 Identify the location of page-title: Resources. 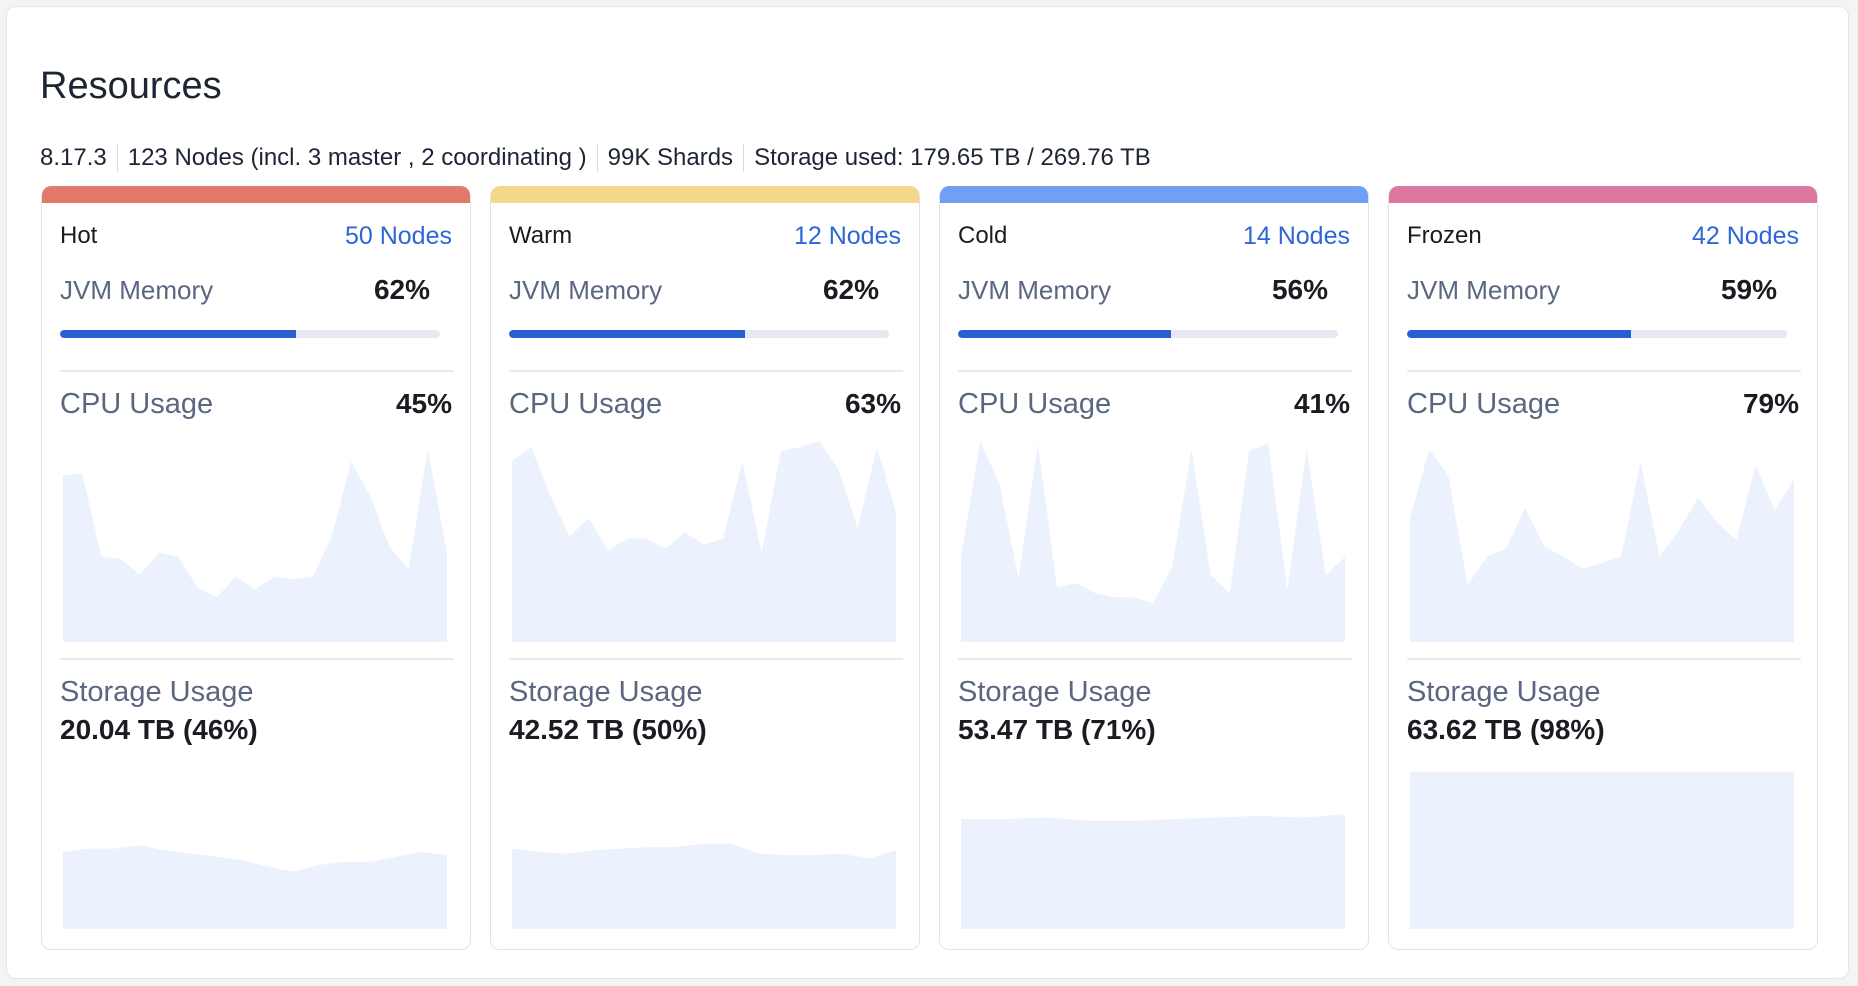
(131, 86).